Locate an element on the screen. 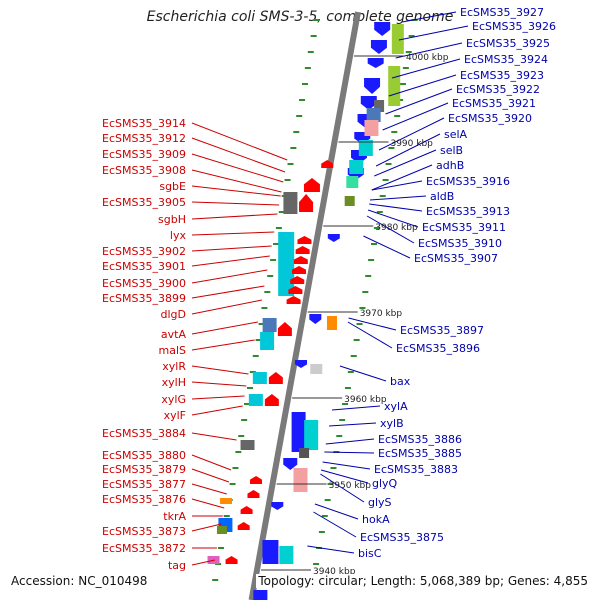  kbp-label: 3980 kbp is located at coordinates (396, 228).